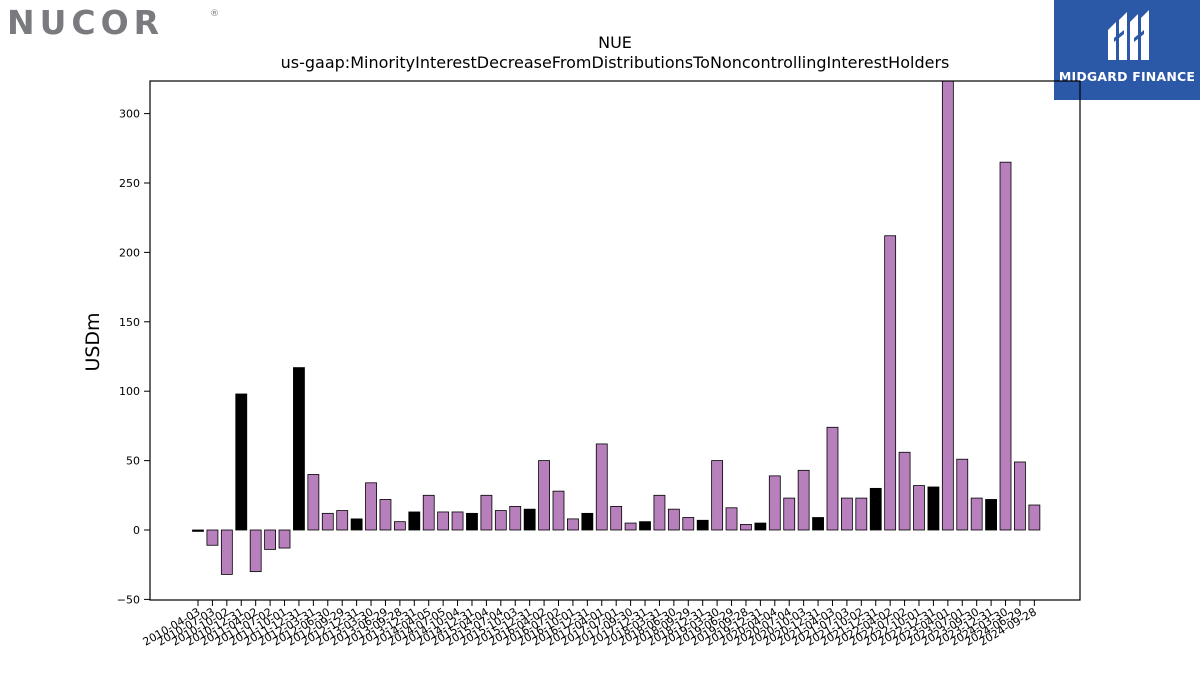 The image size is (1200, 675). I want to click on nucor-logo: NUCOR ®, so click(113, 22).